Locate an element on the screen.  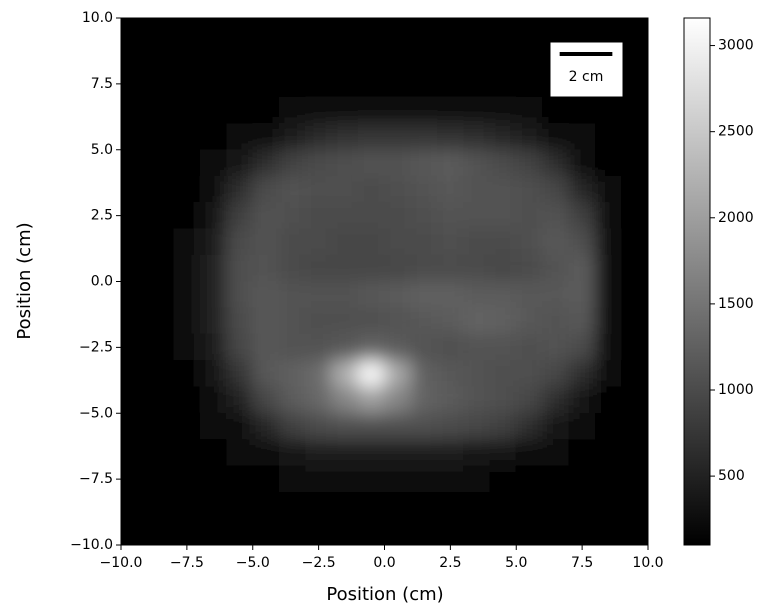
y-tick-label: −10.0 is located at coordinates (91, 545).